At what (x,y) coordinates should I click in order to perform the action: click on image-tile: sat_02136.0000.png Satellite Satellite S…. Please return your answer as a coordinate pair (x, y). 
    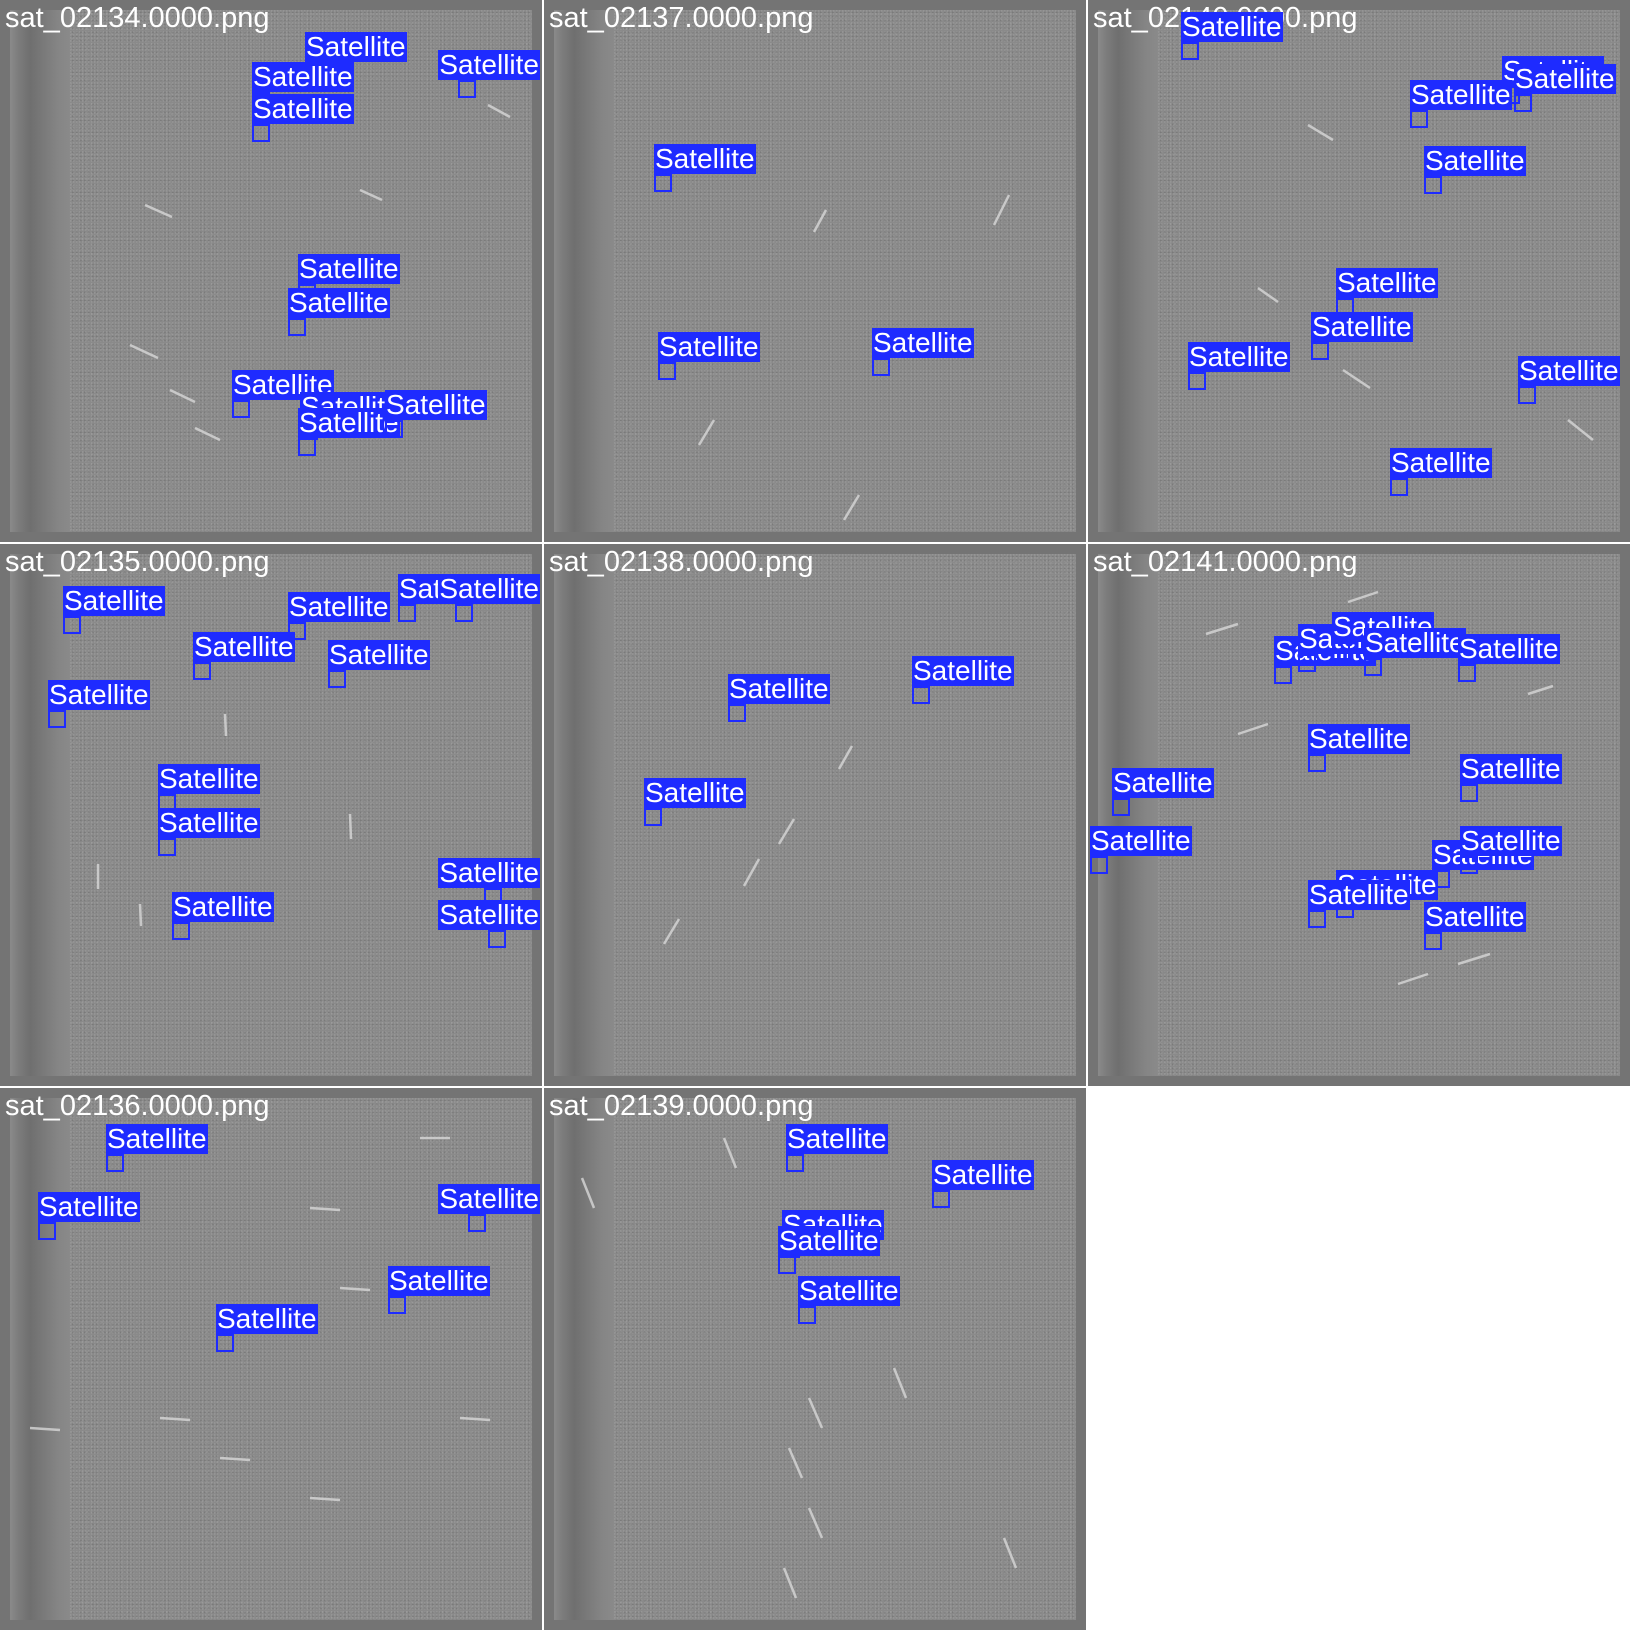
    Looking at the image, I should click on (271, 1359).